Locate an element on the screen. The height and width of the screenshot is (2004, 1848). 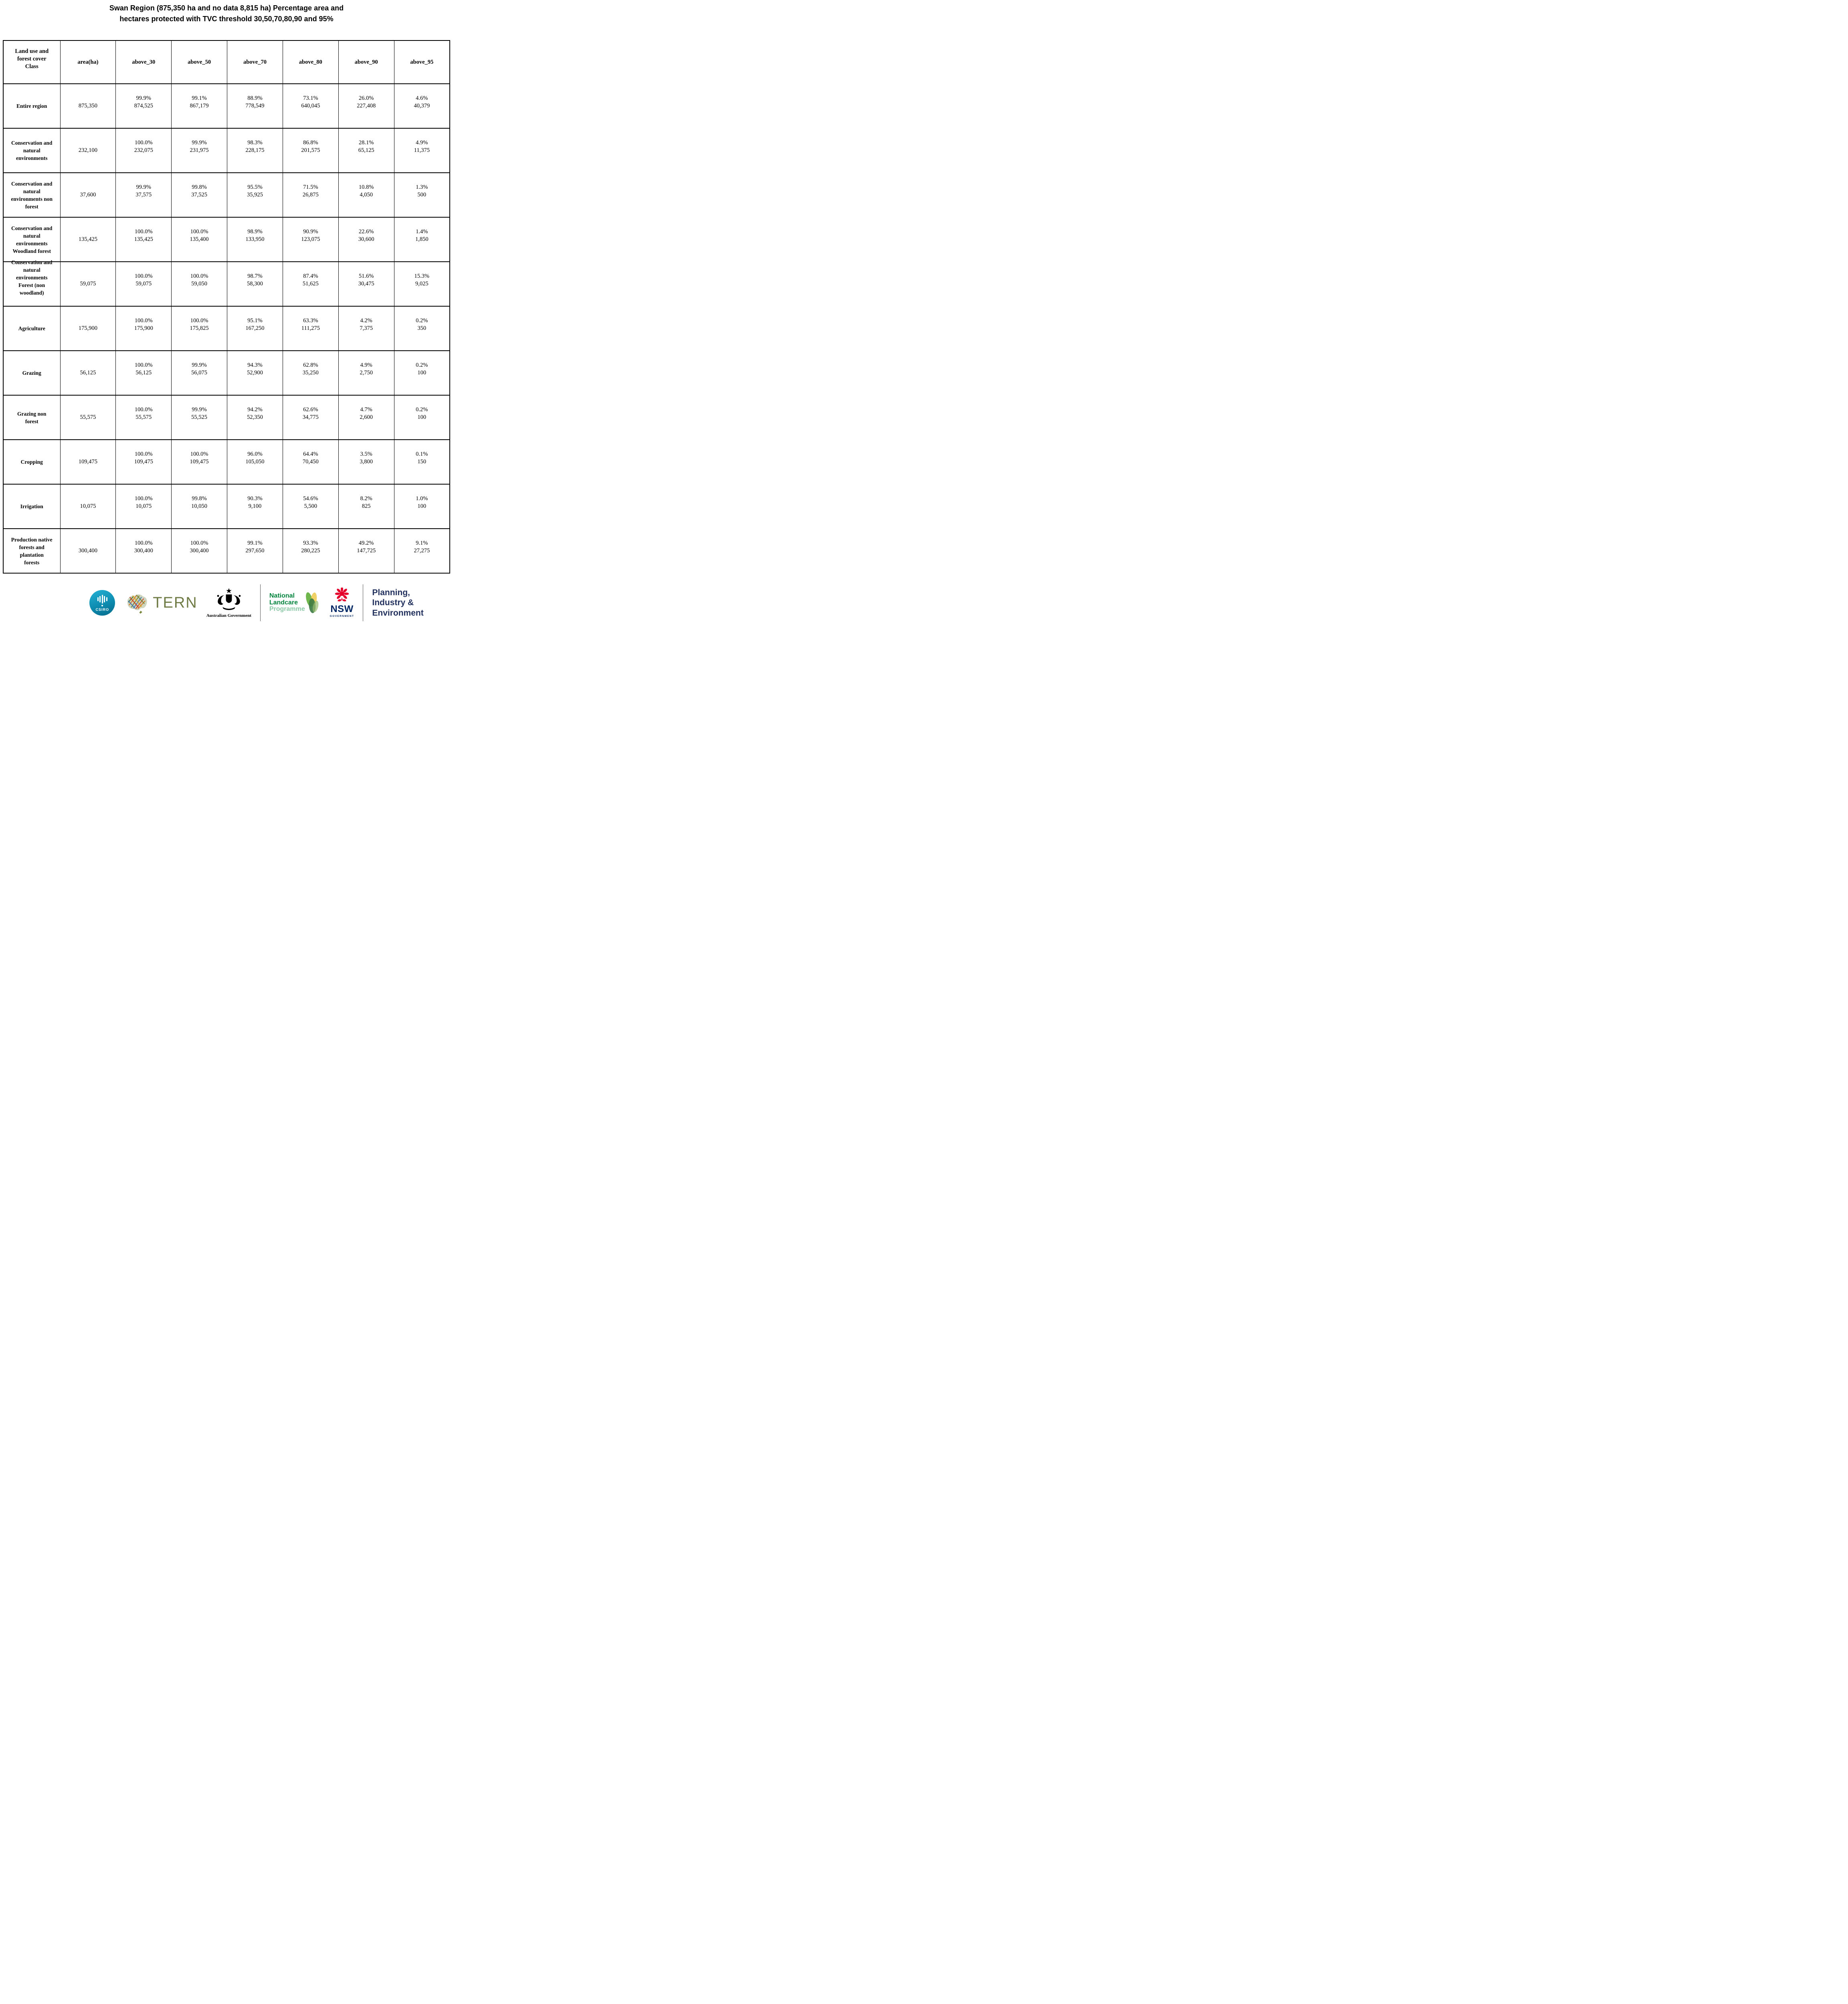
ha-value: 59,050 is located at coordinates (199, 284).